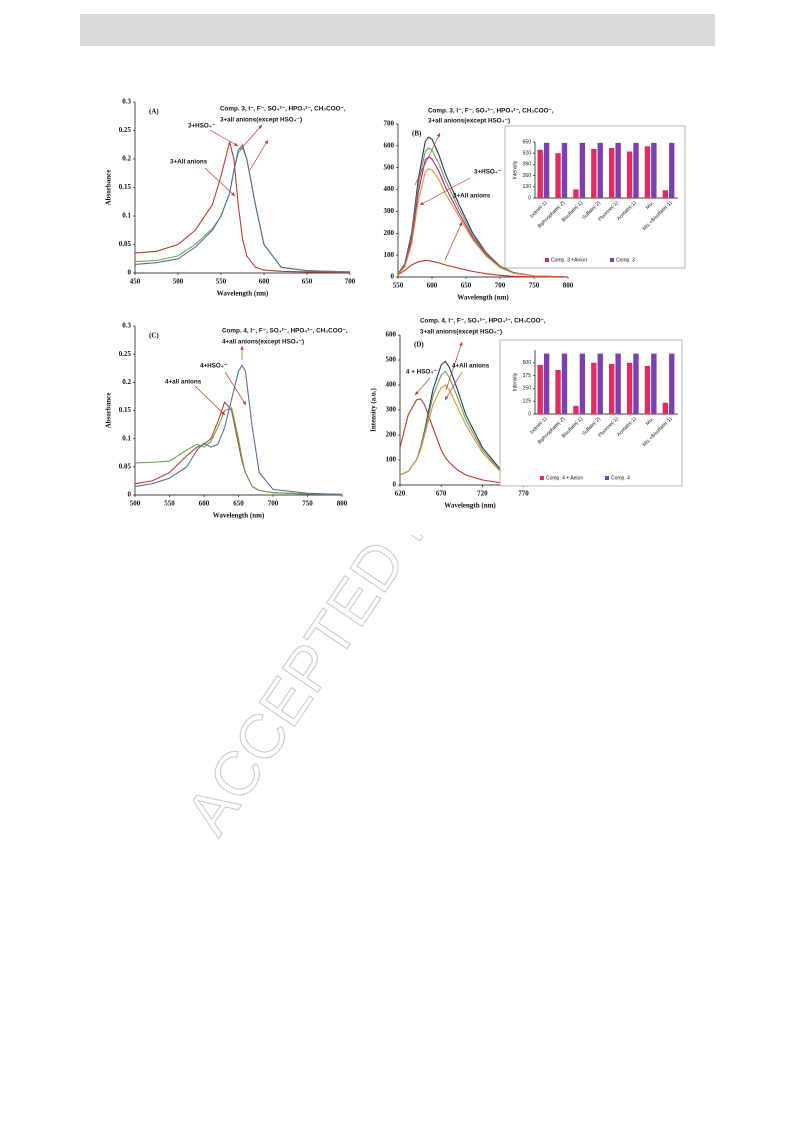 This screenshot has height=1126, width=793. What do you see at coordinates (421, 372) in the screenshot?
I see `annotation: 4 + HSO₄⁻` at bounding box center [421, 372].